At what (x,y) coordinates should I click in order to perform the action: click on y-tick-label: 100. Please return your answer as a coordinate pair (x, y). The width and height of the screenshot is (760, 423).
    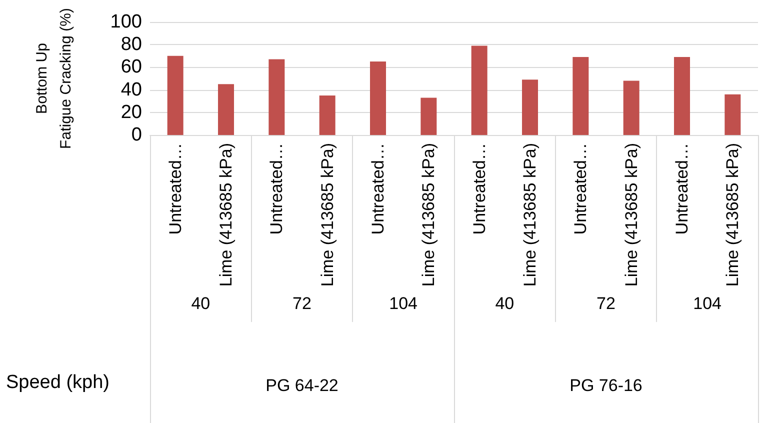
    Looking at the image, I should click on (126, 22).